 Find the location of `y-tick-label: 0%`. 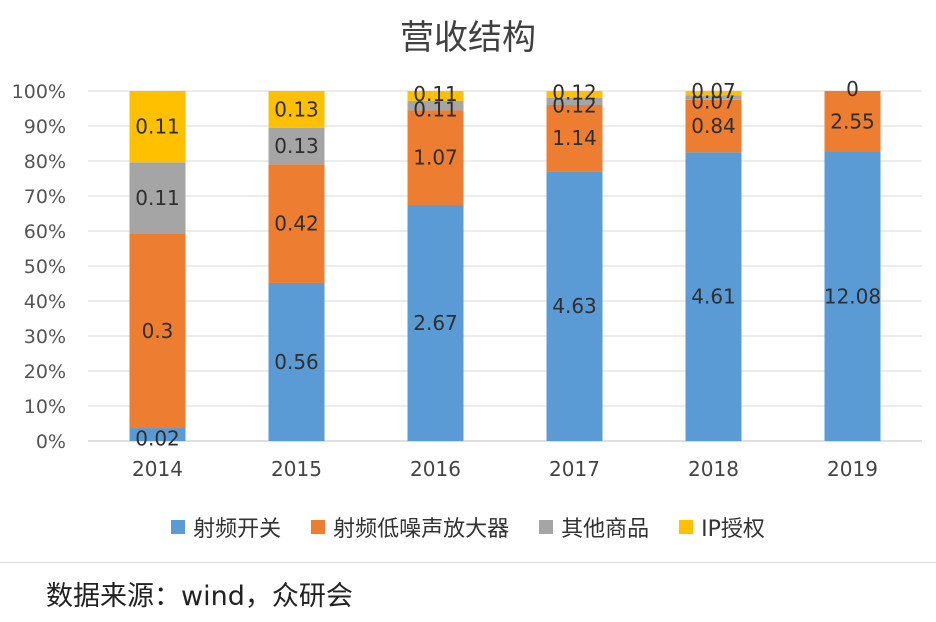

y-tick-label: 0% is located at coordinates (51, 442).